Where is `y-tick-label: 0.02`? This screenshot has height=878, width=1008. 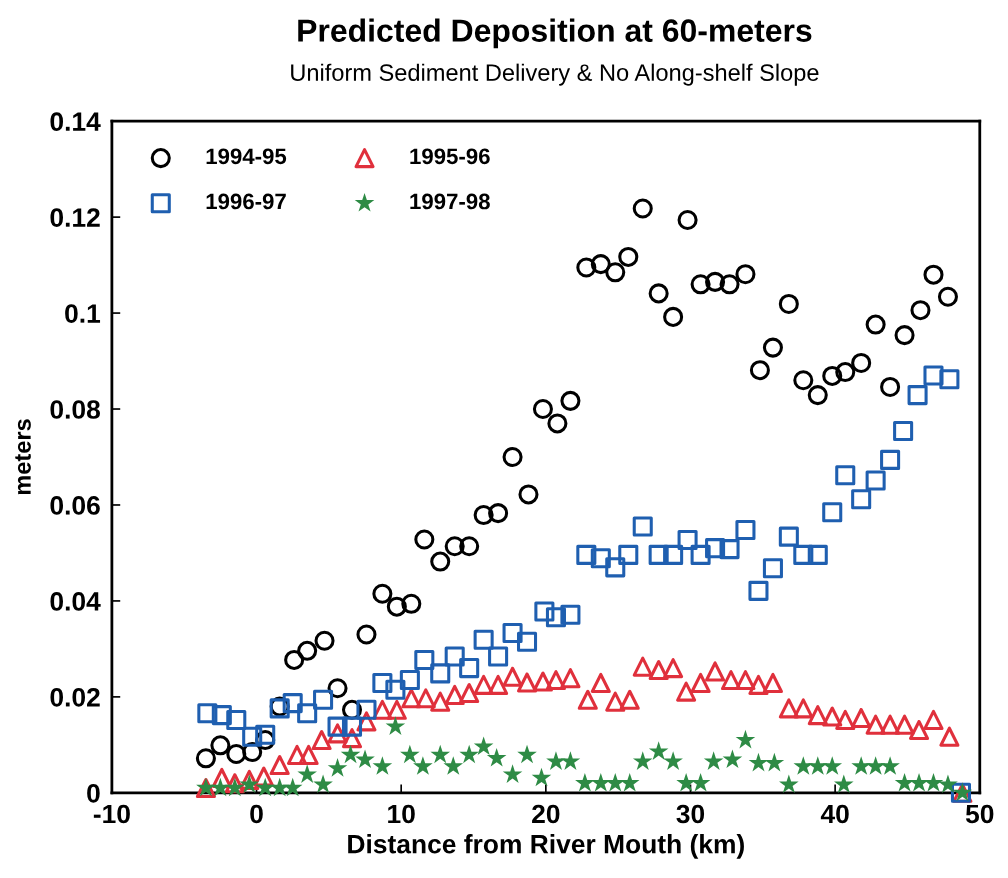
y-tick-label: 0.02 is located at coordinates (75, 697).